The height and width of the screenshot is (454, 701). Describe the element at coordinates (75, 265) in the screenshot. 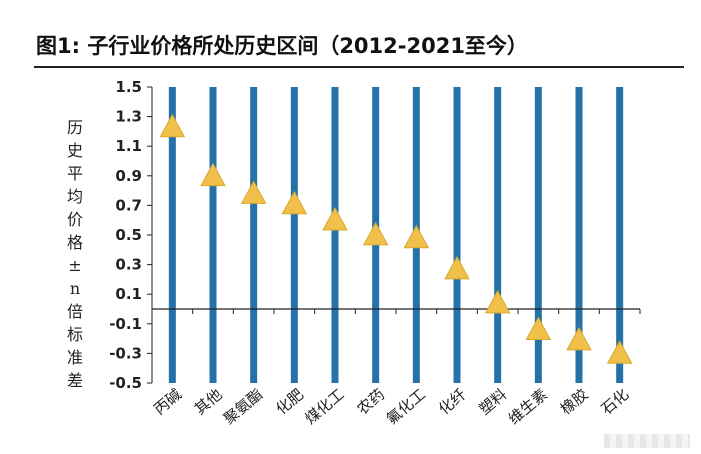

I see `y-axis-label-char: ±` at that location.